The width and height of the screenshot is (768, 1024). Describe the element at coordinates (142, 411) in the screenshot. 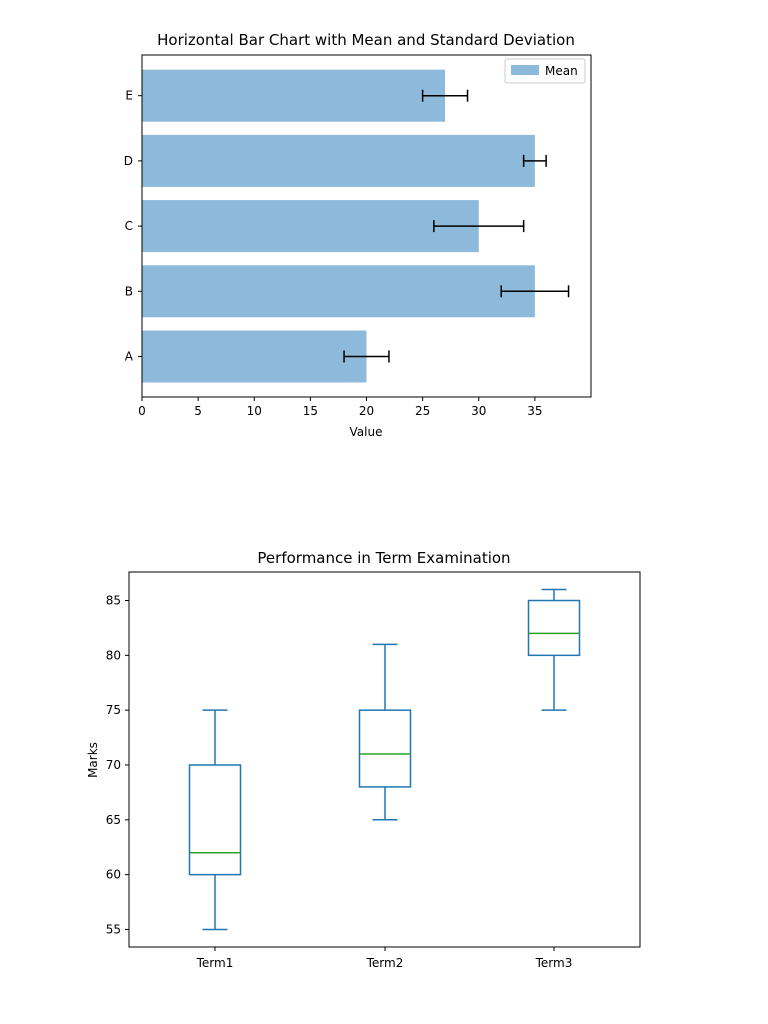

I see `x-tick-label: 0` at that location.